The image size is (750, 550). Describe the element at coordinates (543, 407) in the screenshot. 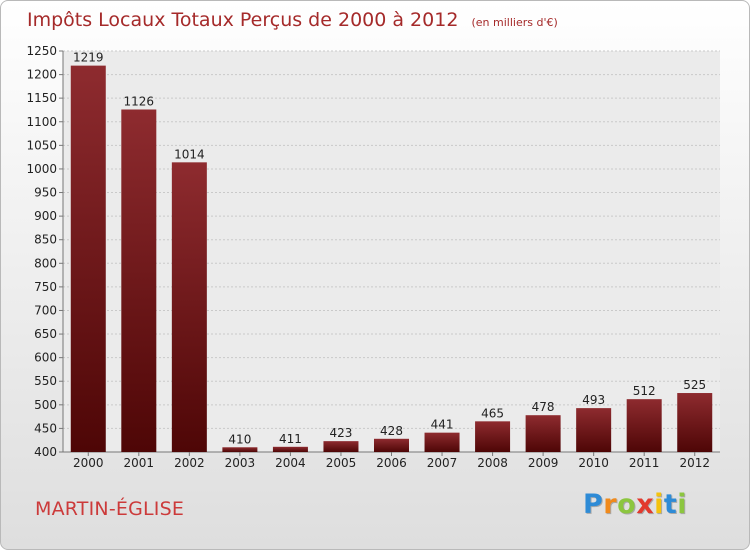

I see `bar-value-label: 478` at that location.